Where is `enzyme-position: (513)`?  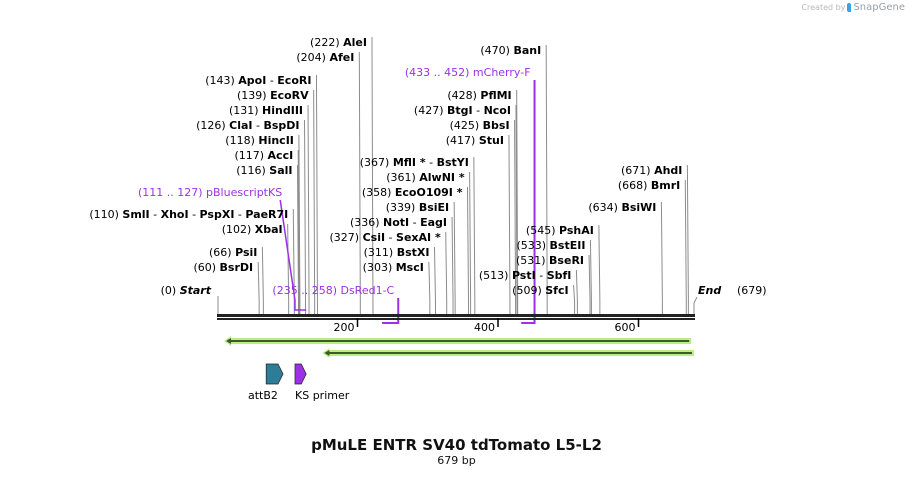 enzyme-position: (513) is located at coordinates (495, 275).